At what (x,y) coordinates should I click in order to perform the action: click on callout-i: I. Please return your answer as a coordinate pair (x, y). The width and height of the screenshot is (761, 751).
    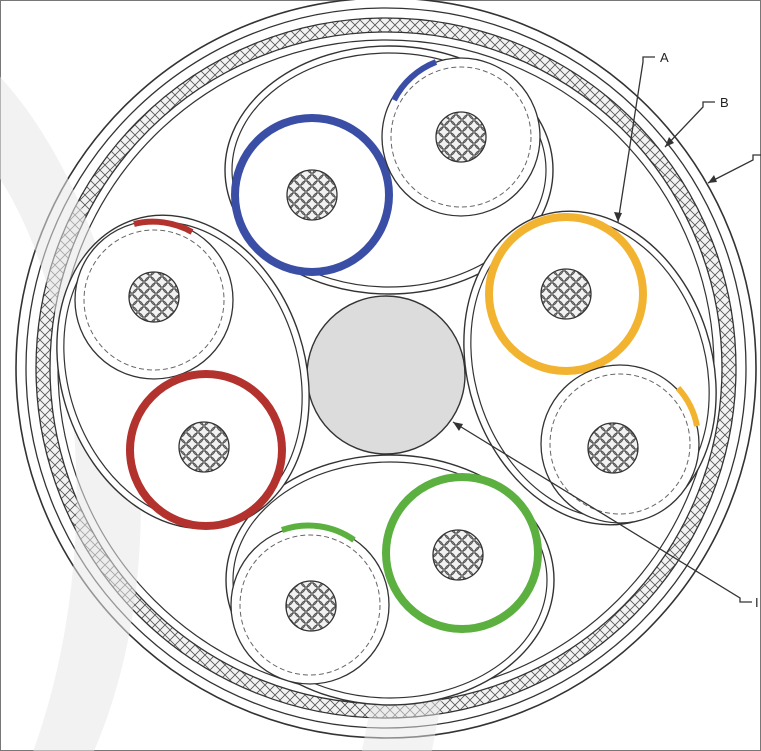
    Looking at the image, I should click on (605, 515).